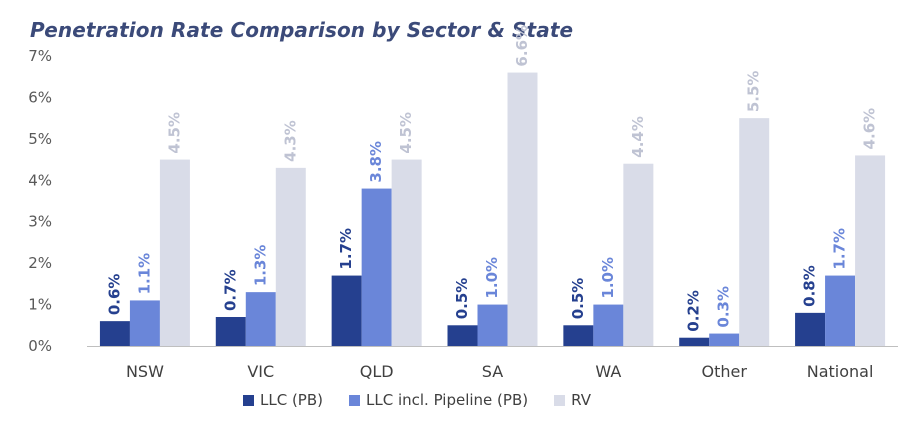 Image resolution: width=919 pixels, height=426 pixels. I want to click on legend-item-llc-pb: LLC (PB), so click(283, 400).